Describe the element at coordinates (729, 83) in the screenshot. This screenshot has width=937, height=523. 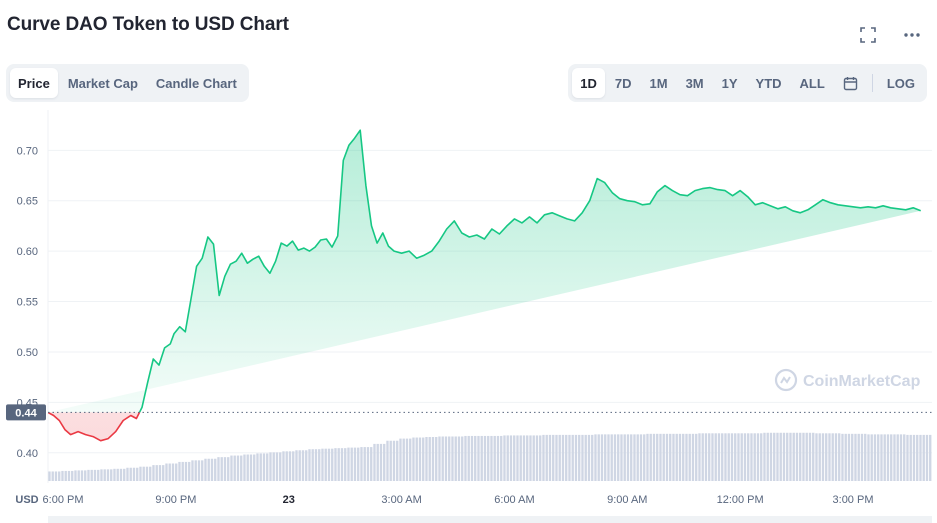
I see `range-1y: 1Y` at that location.